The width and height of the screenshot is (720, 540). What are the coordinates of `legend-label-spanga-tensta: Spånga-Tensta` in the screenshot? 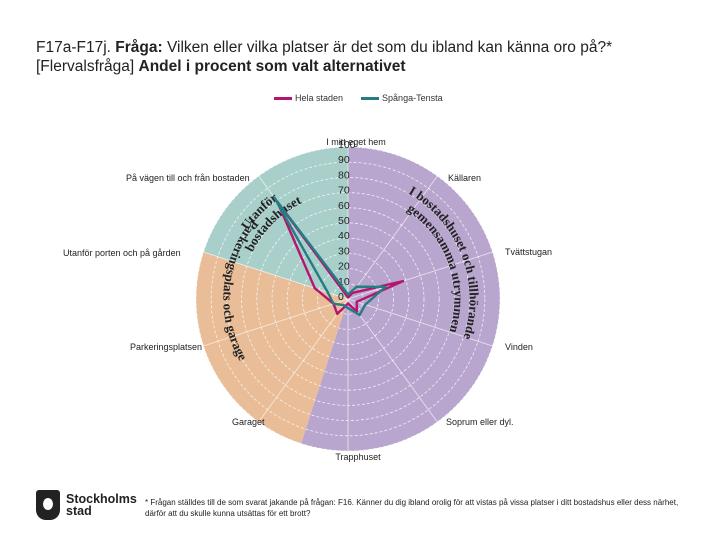 It's located at (412, 98).